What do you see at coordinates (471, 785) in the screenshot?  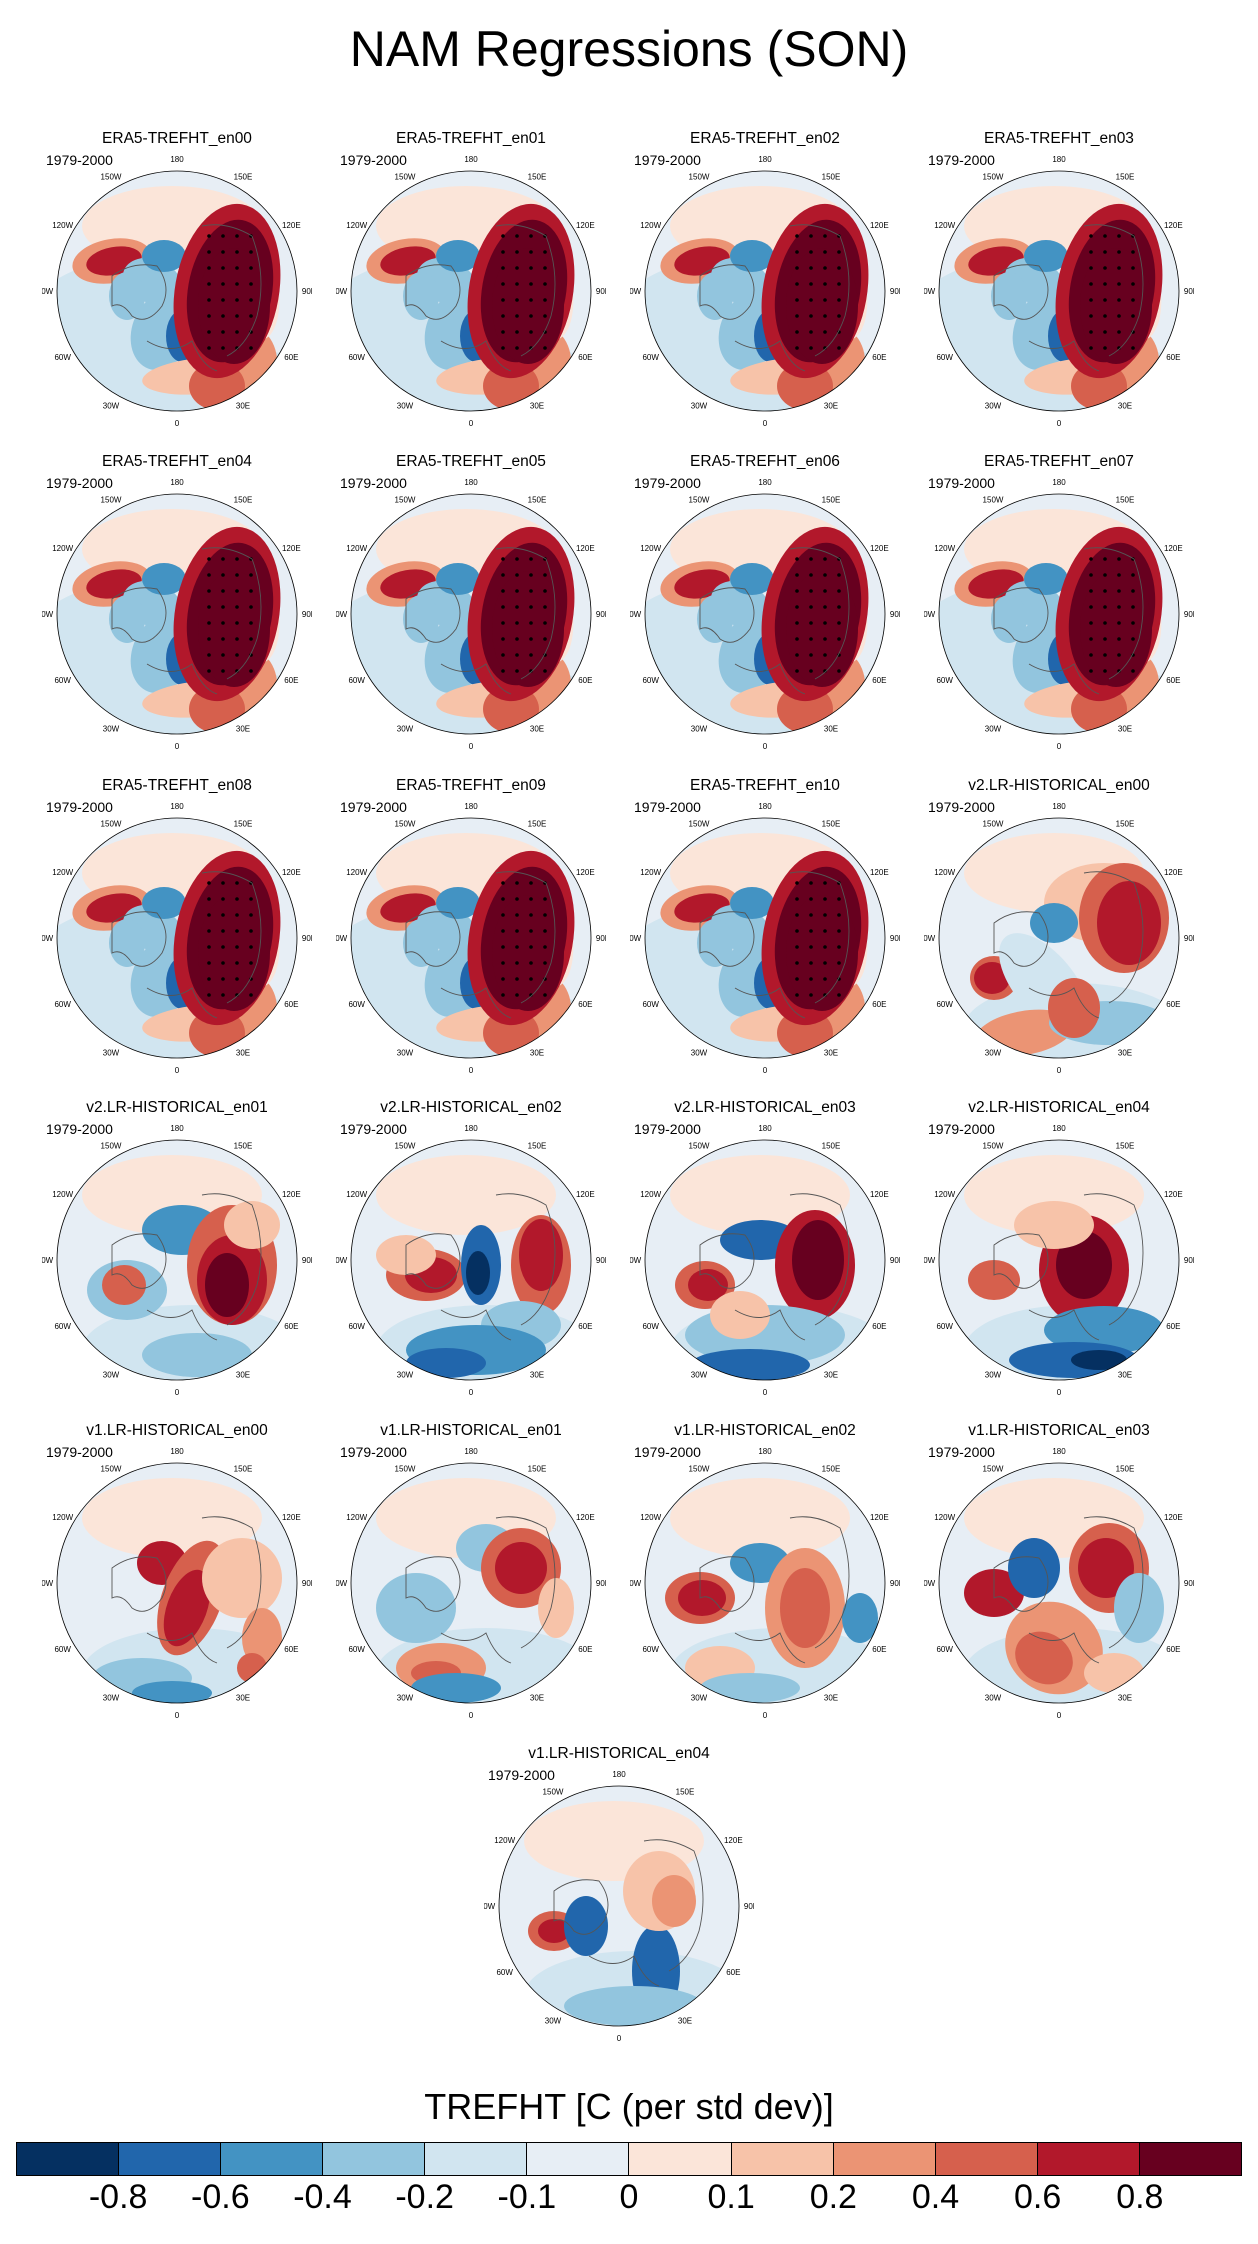 I see `panel-title: ERA5-TREFHT_en09` at bounding box center [471, 785].